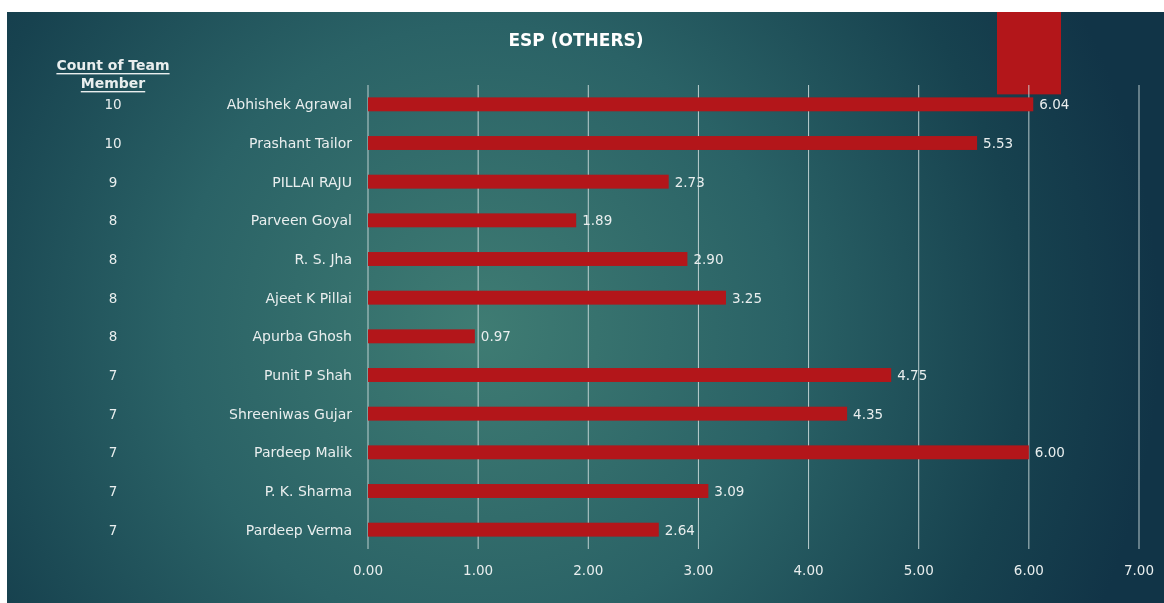 This screenshot has width=1164, height=603. Describe the element at coordinates (1139, 570) in the screenshot. I see `x-tick-label: 7.00` at that location.